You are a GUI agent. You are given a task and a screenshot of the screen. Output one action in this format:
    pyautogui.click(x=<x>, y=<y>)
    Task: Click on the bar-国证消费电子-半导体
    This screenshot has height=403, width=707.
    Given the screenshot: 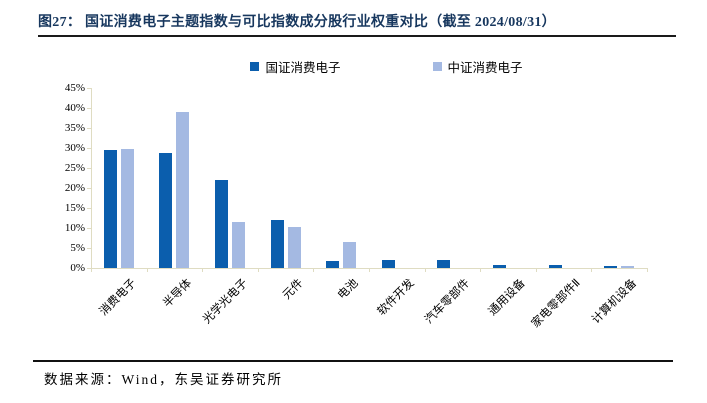 What is the action you would take?
    pyautogui.click(x=166, y=210)
    